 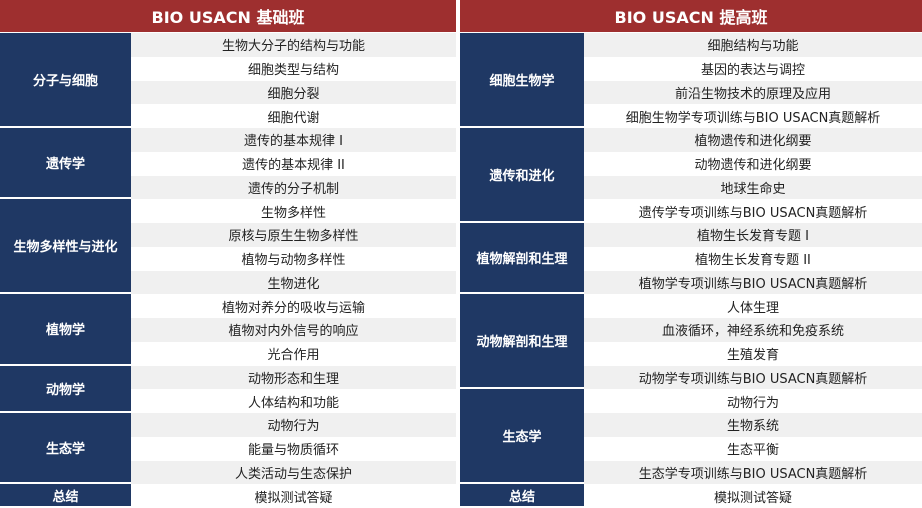 What do you see at coordinates (753, 472) in the screenshot?
I see `topic: 生态学专项训练与BIO USACN真题解析` at bounding box center [753, 472].